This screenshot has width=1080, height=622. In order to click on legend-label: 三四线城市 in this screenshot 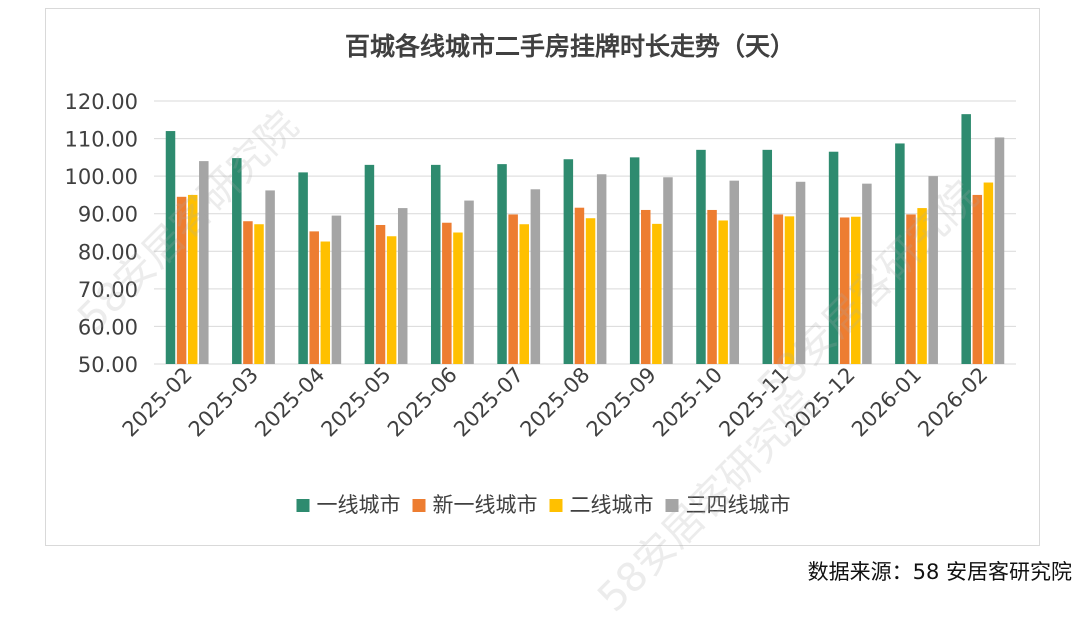, I will do `click(738, 505)`.